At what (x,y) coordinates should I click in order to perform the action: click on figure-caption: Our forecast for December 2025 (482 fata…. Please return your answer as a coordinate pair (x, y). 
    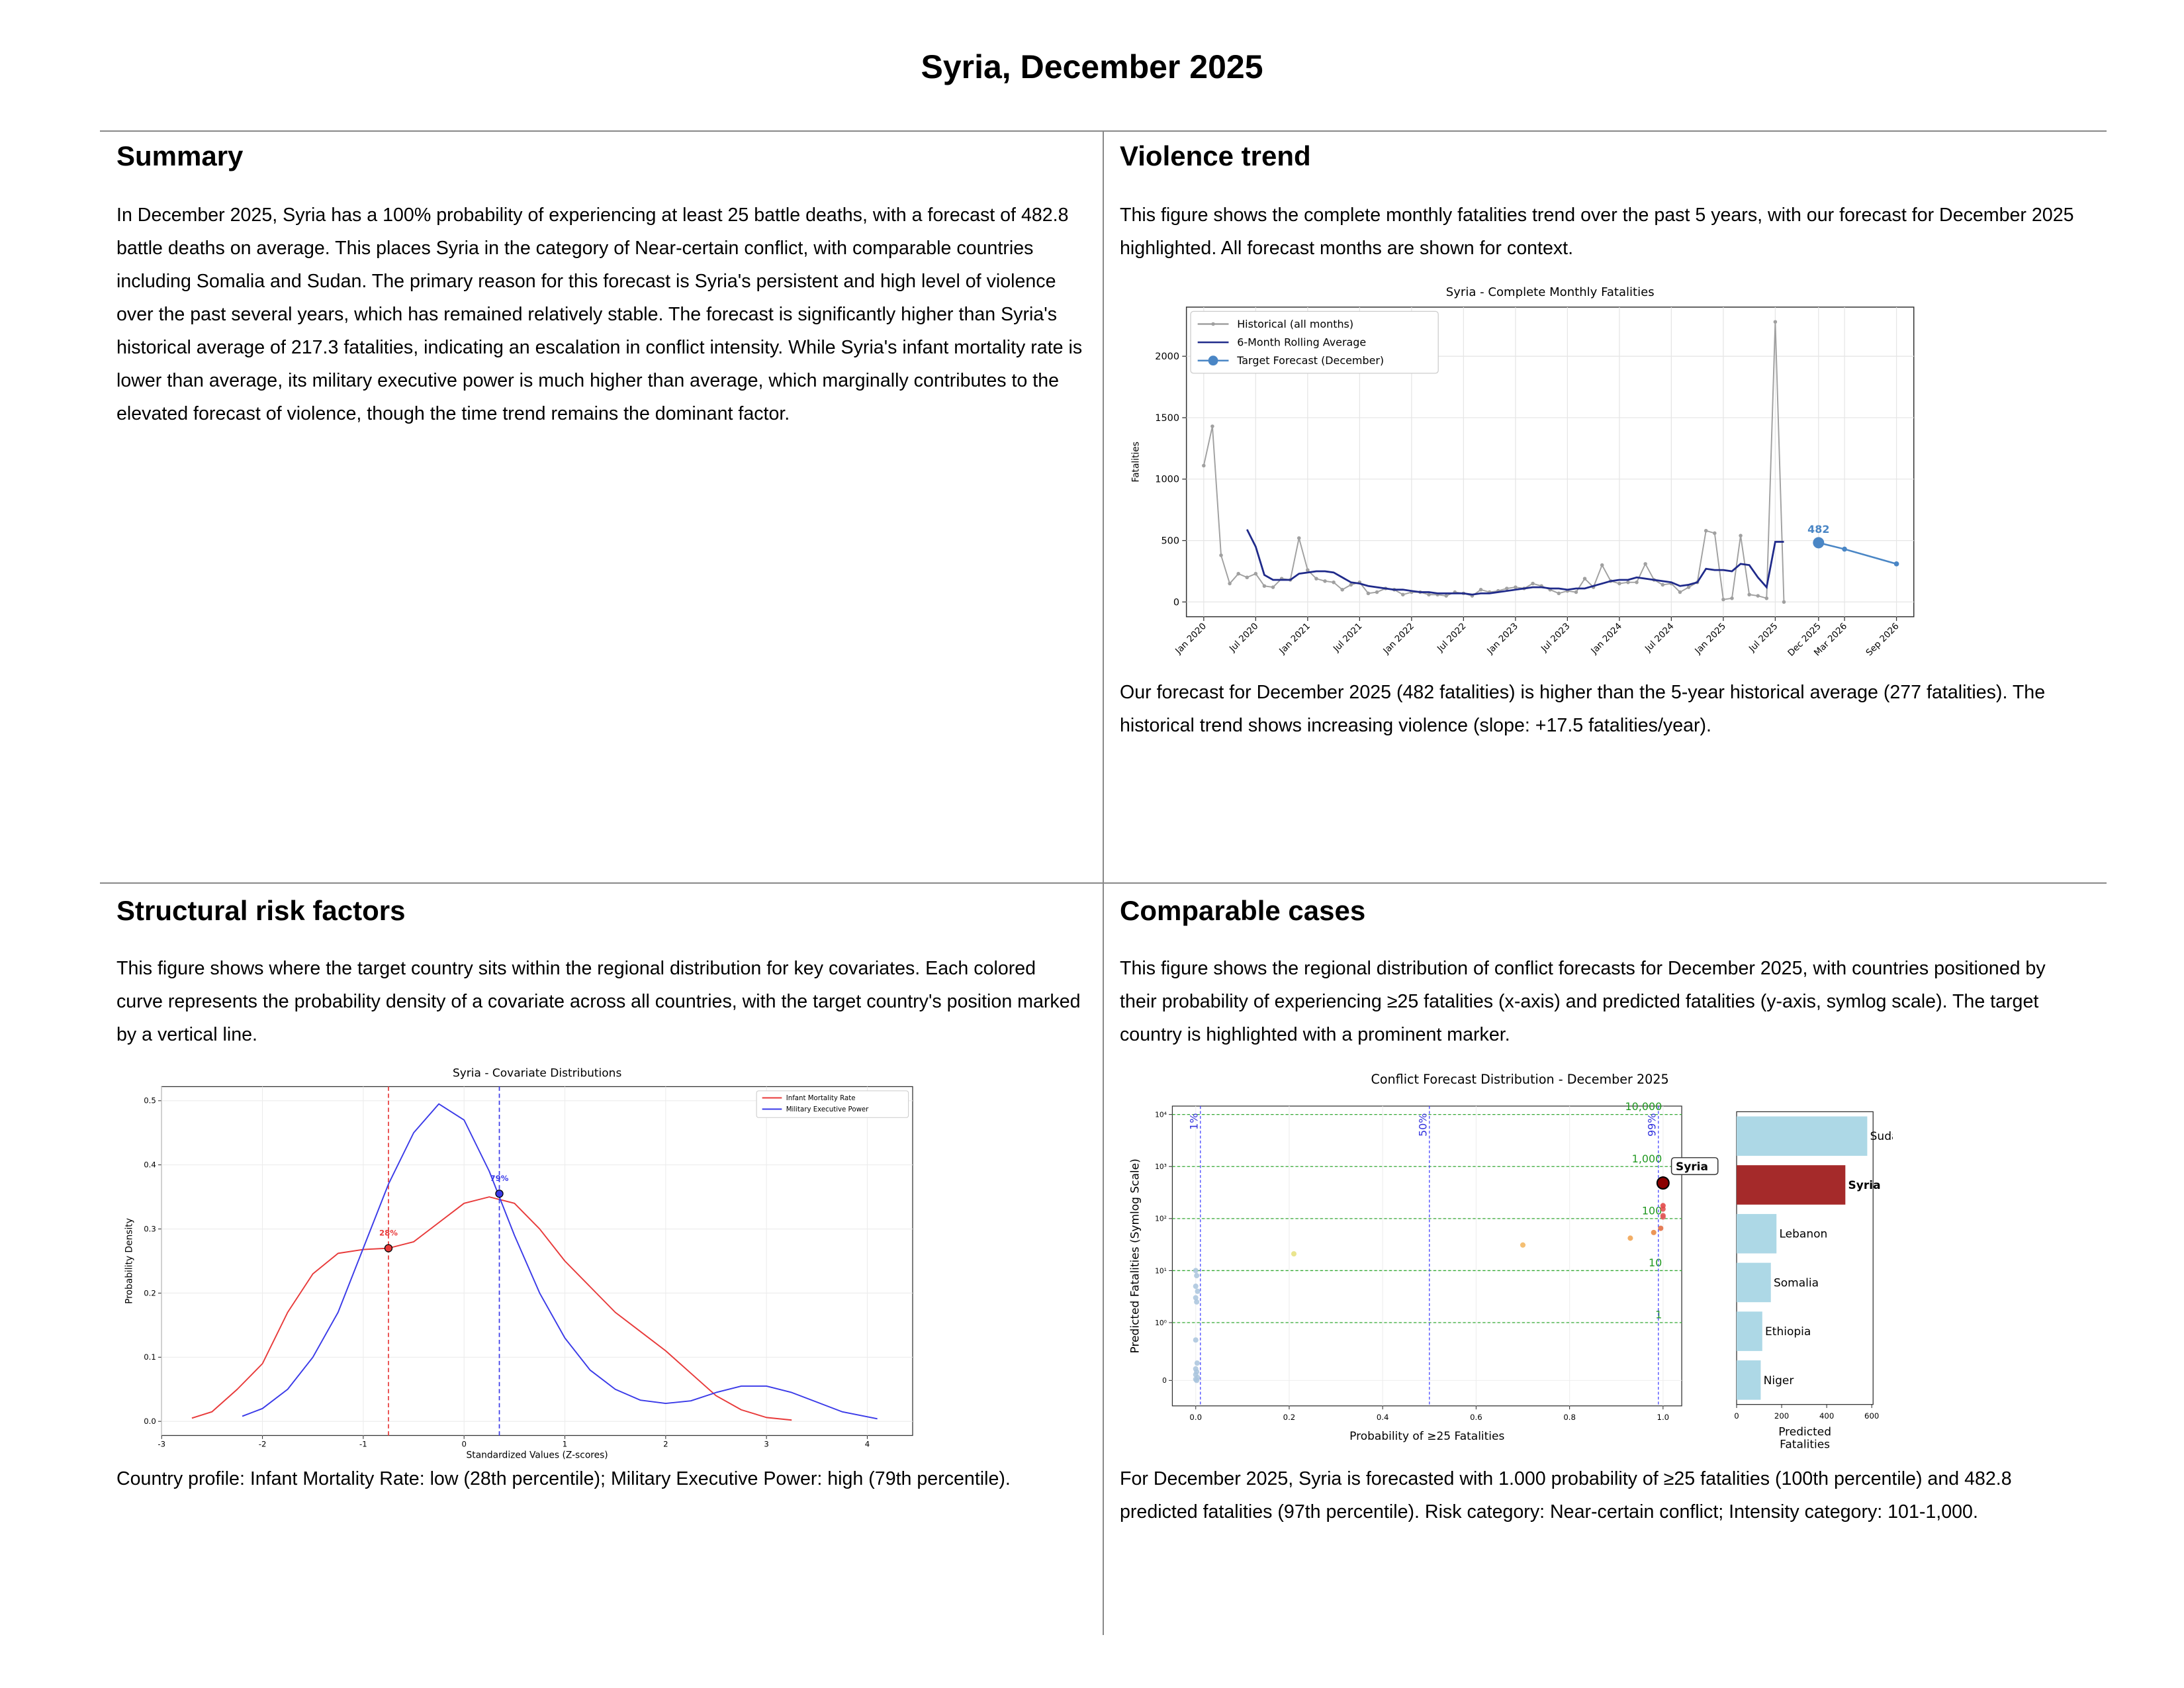
    Looking at the image, I should click on (1583, 709).